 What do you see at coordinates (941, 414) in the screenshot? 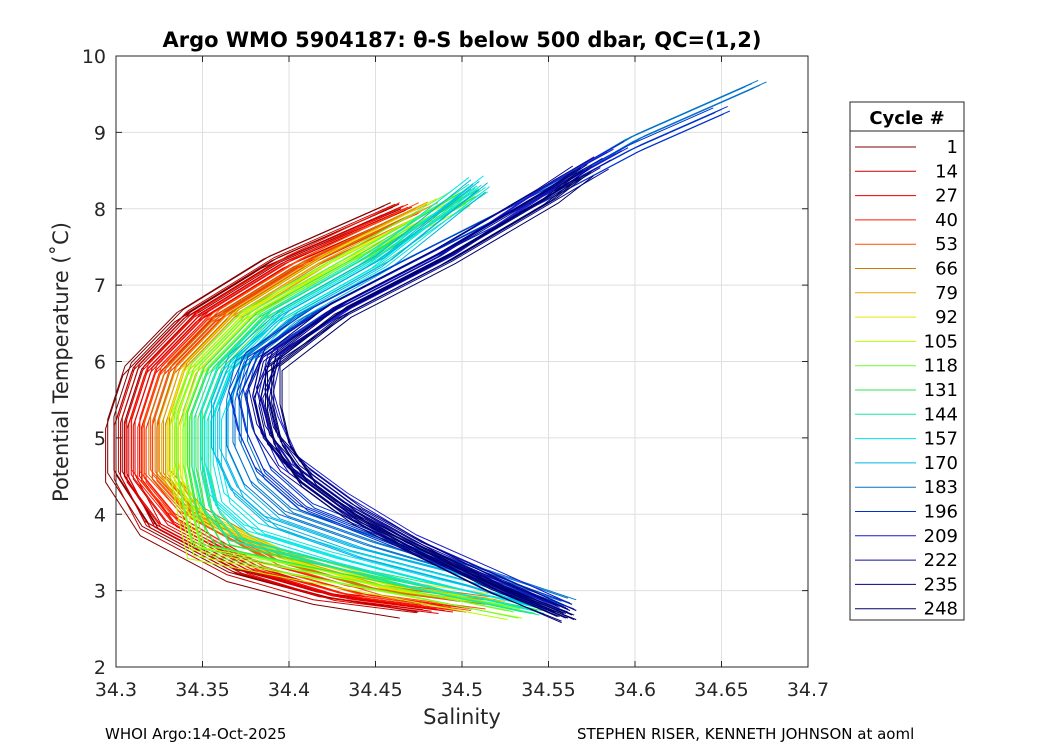
I see `legend-label: 144` at bounding box center [941, 414].